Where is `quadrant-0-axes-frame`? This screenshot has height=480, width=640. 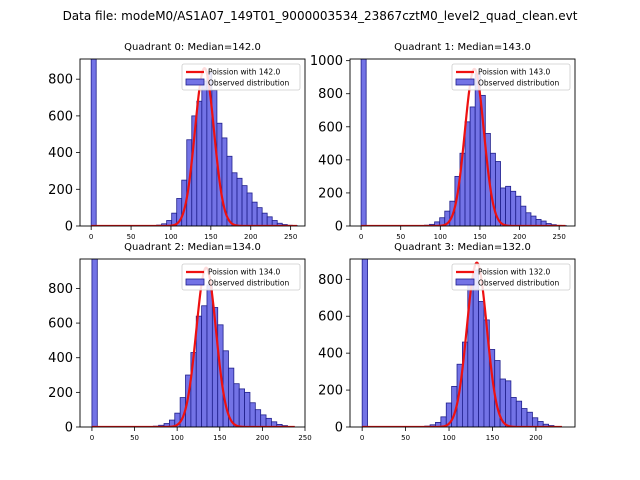
quadrant-0-axes-frame is located at coordinates (192, 142).